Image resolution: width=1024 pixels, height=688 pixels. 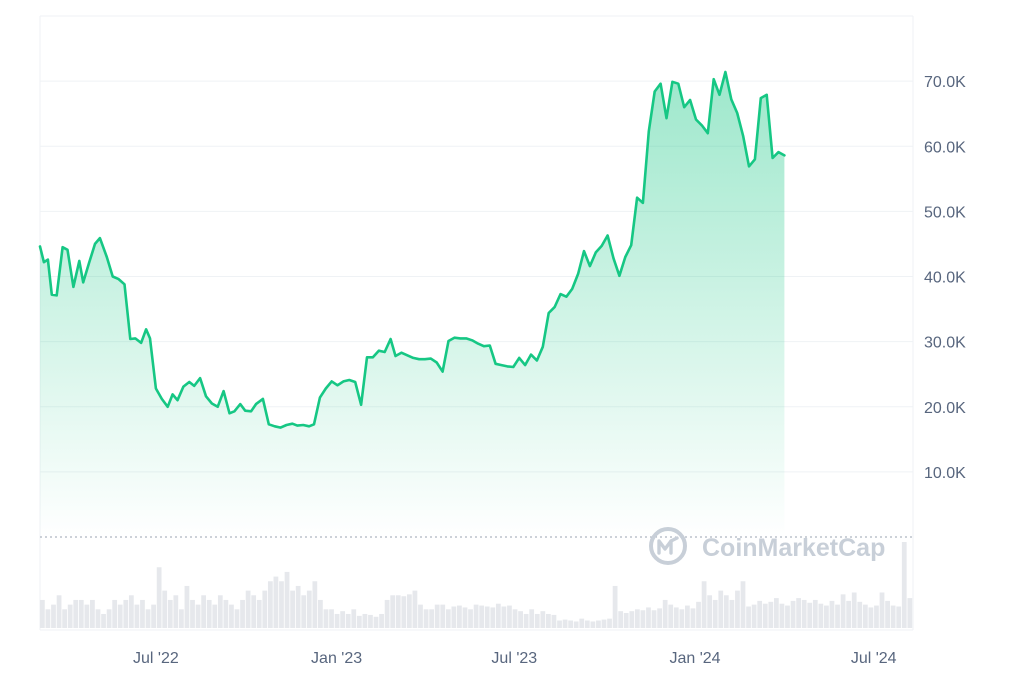 What do you see at coordinates (945, 343) in the screenshot?
I see `y-tick-label: 30.0K` at bounding box center [945, 343].